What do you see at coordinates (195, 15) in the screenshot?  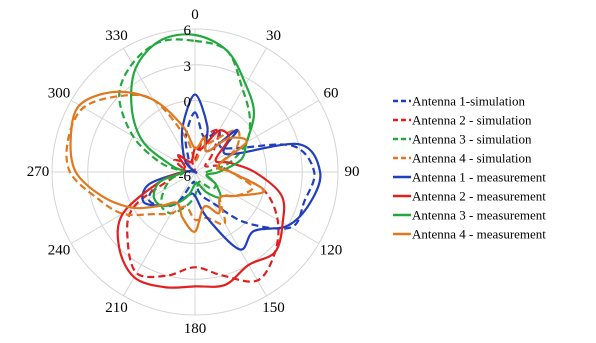 I see `angle-tick-label: 0` at bounding box center [195, 15].